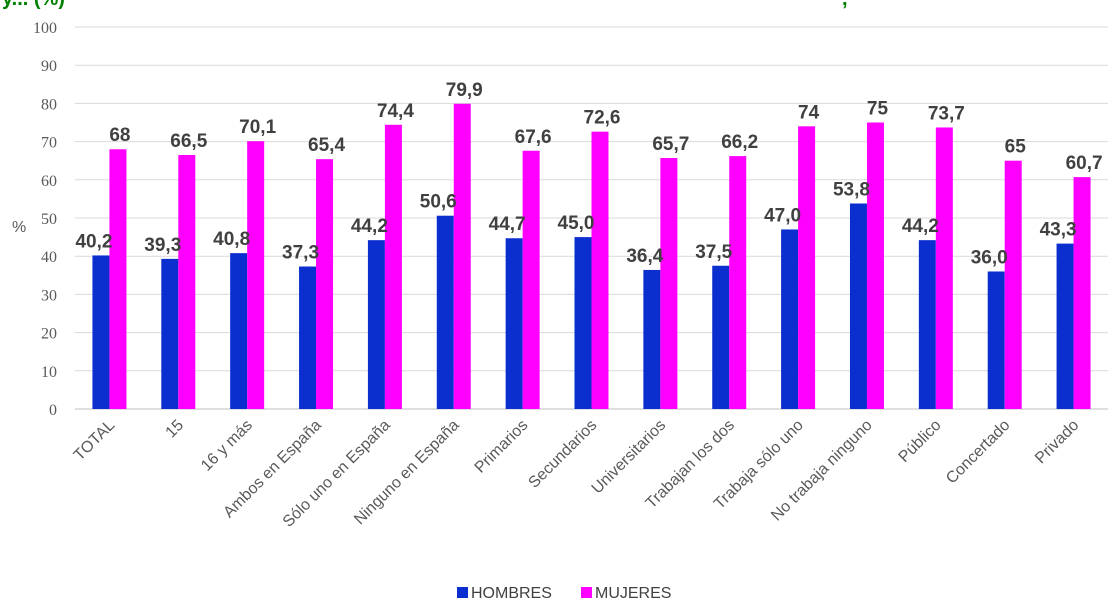  I want to click on data-label-mujeres: 73,7, so click(946, 113).